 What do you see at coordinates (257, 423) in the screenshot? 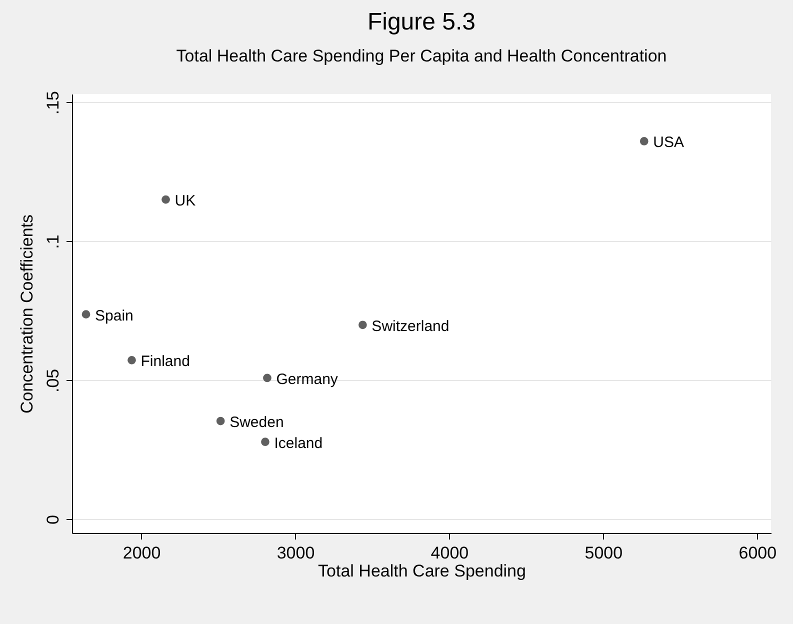
I see `annotation: Sweden` at bounding box center [257, 423].